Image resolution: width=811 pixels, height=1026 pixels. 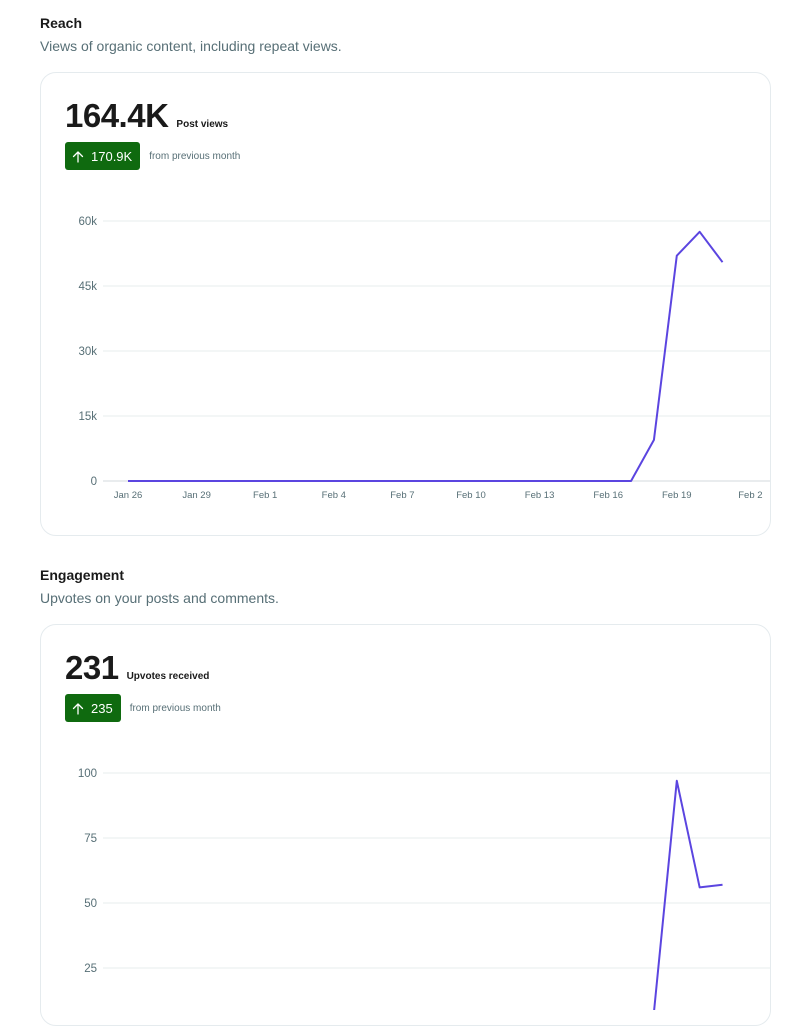 What do you see at coordinates (159, 598) in the screenshot?
I see `engagement-section-description: Upvotes on your posts and comments.` at bounding box center [159, 598].